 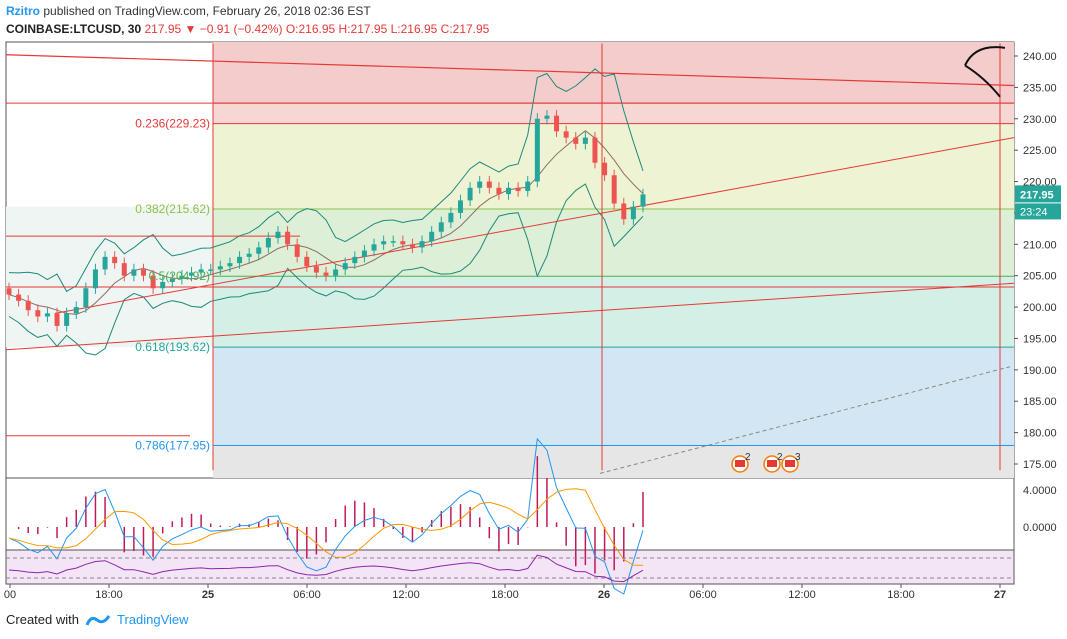 I want to click on signal-line, so click(x=326, y=527).